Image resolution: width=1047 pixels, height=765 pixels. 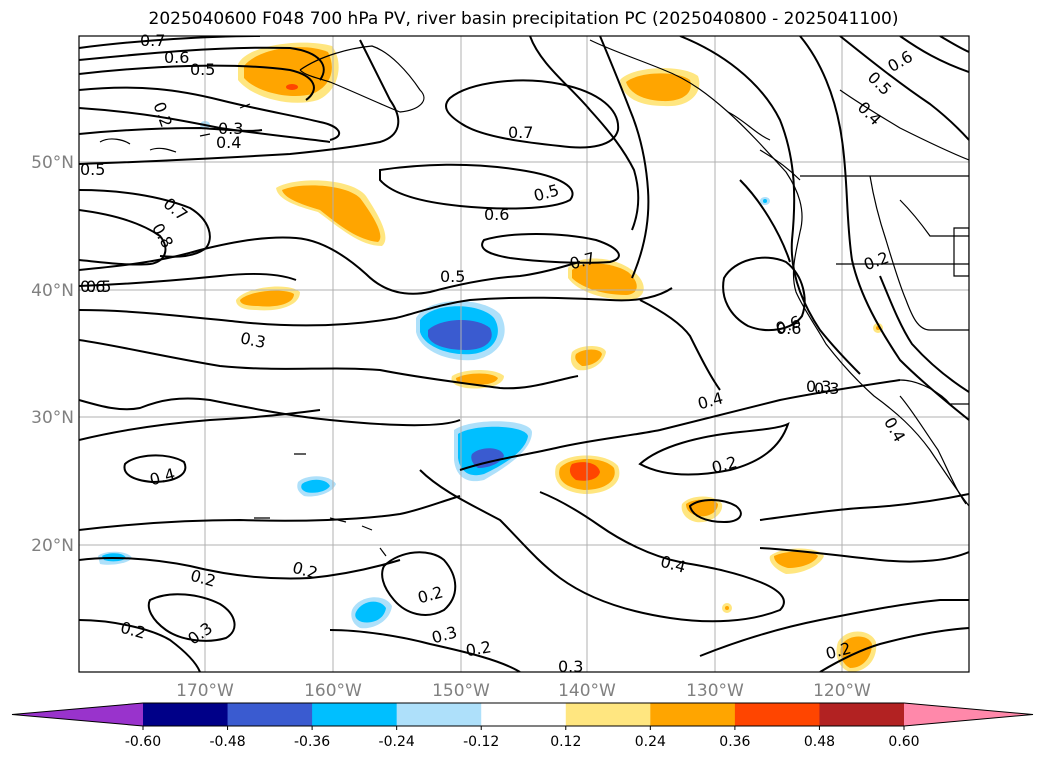 What do you see at coordinates (587, 691) in the screenshot?
I see `lon-label: 140°W` at bounding box center [587, 691].